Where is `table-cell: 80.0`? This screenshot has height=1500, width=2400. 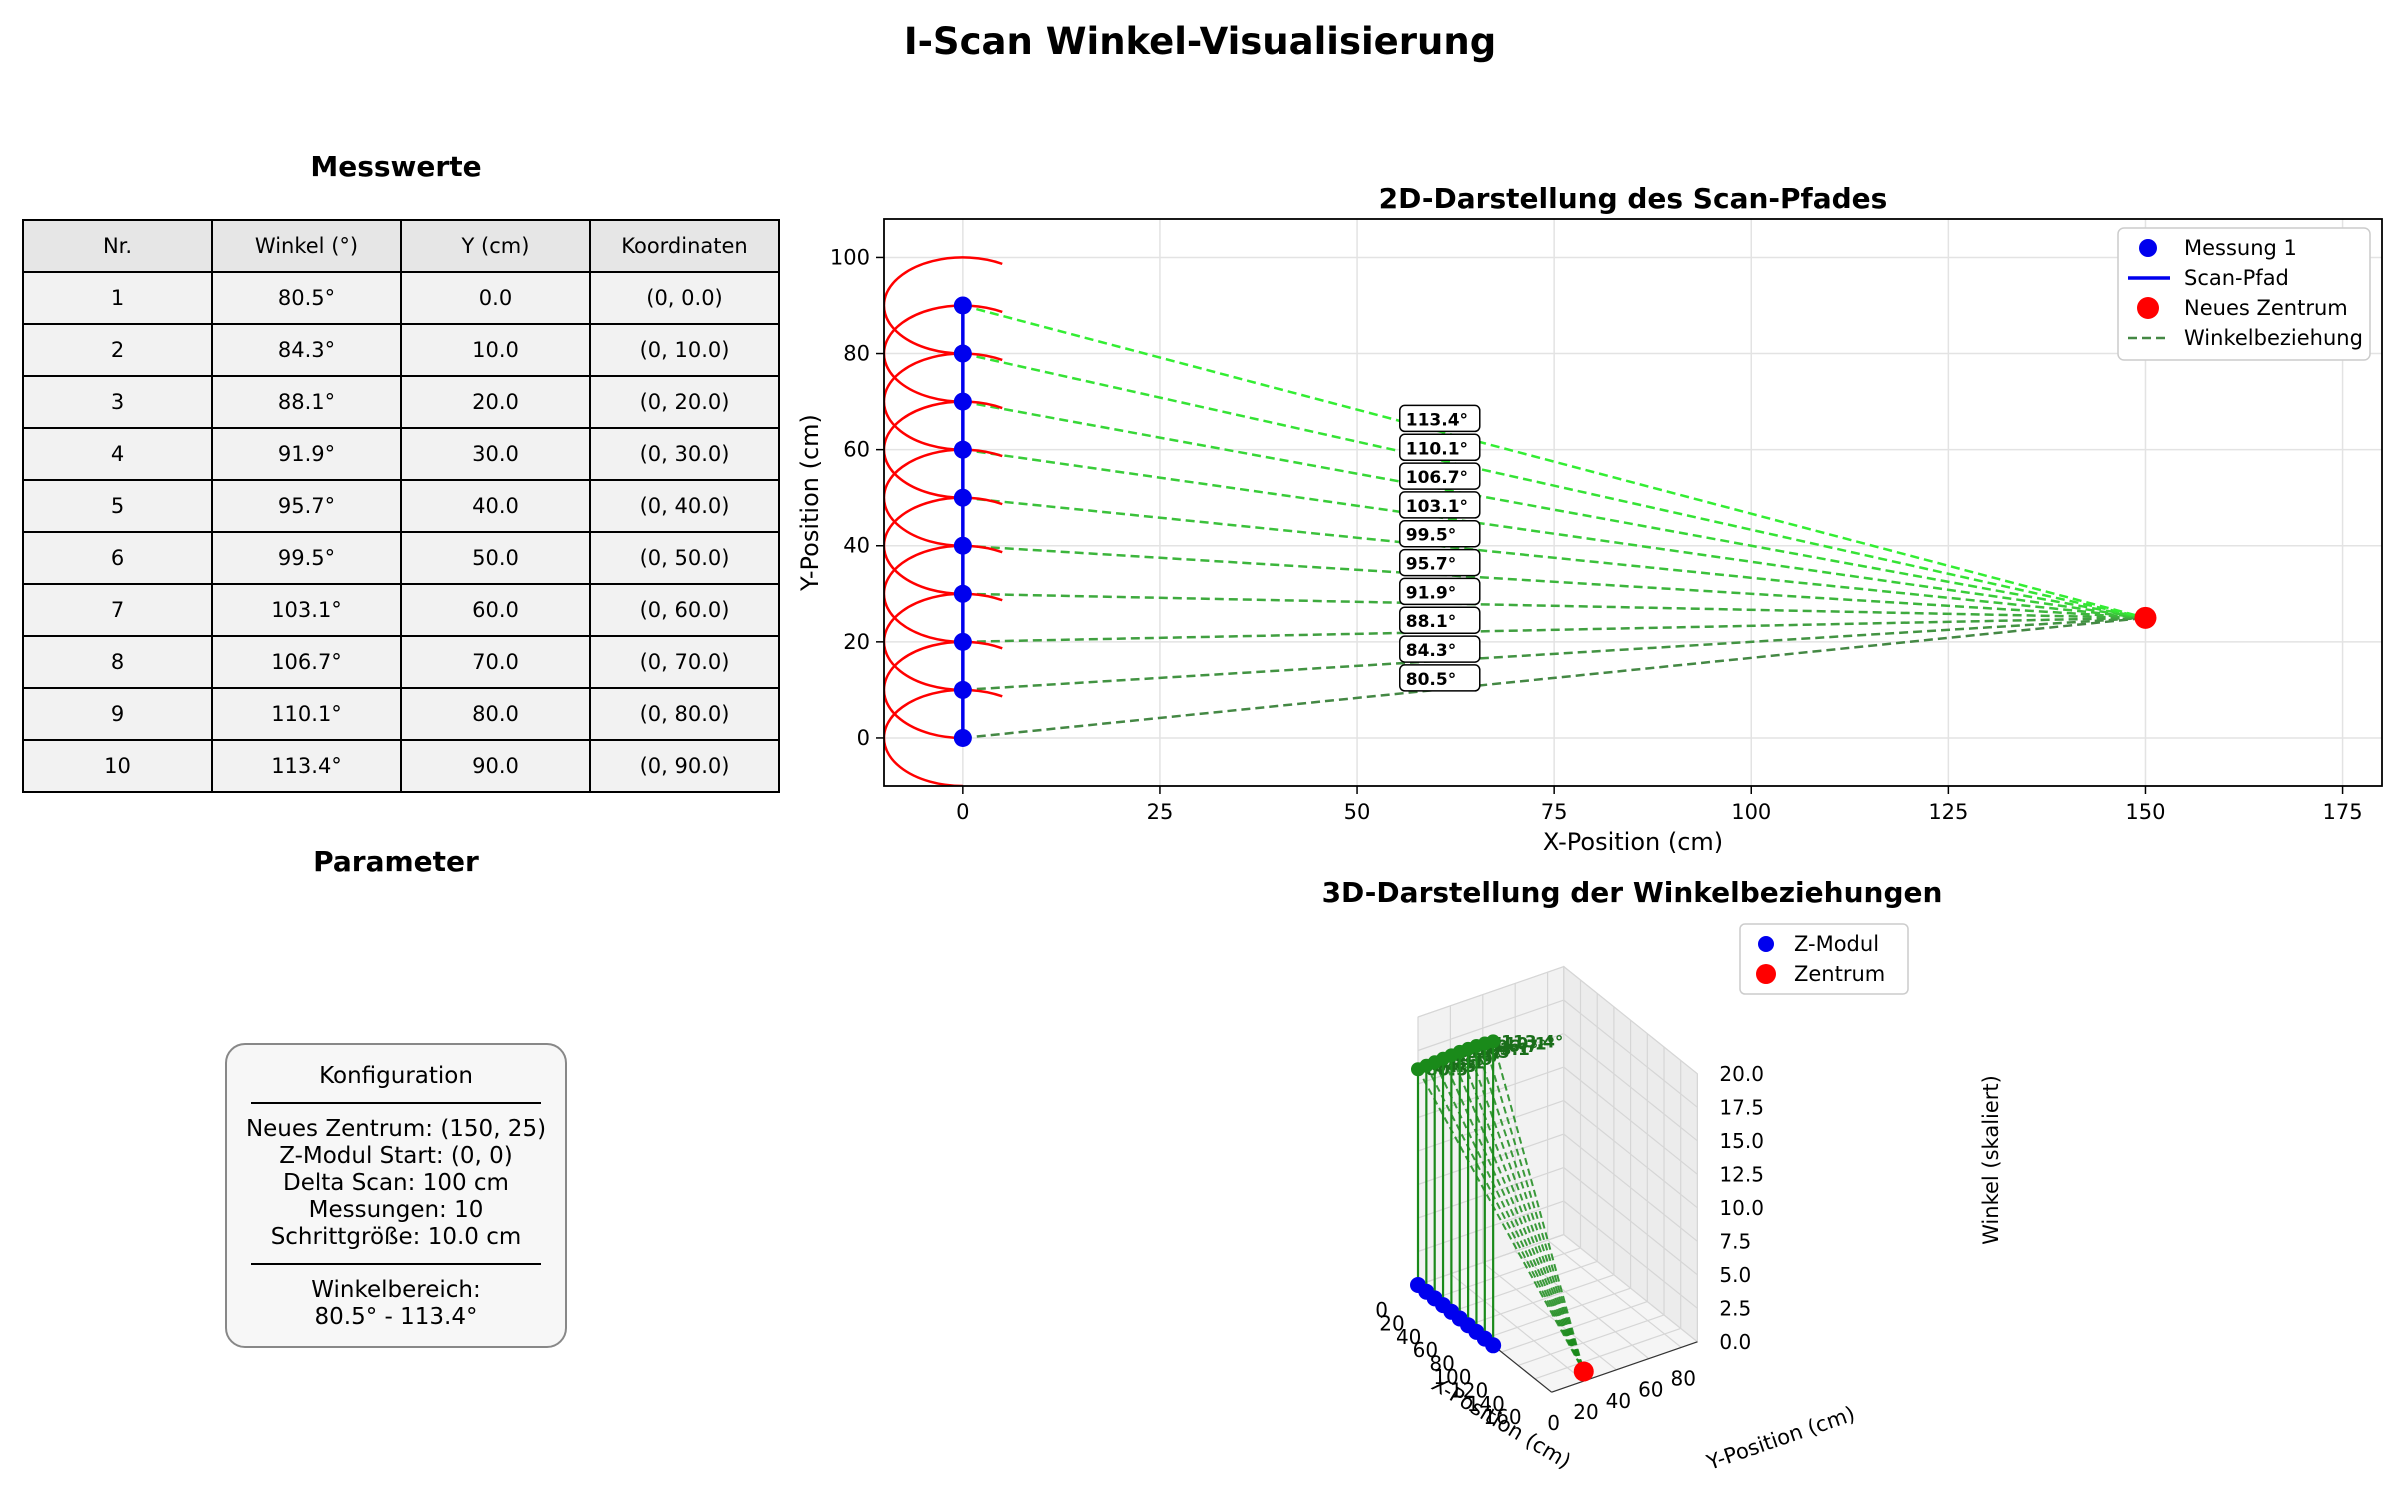 table-cell: 80.0 is located at coordinates (495, 714).